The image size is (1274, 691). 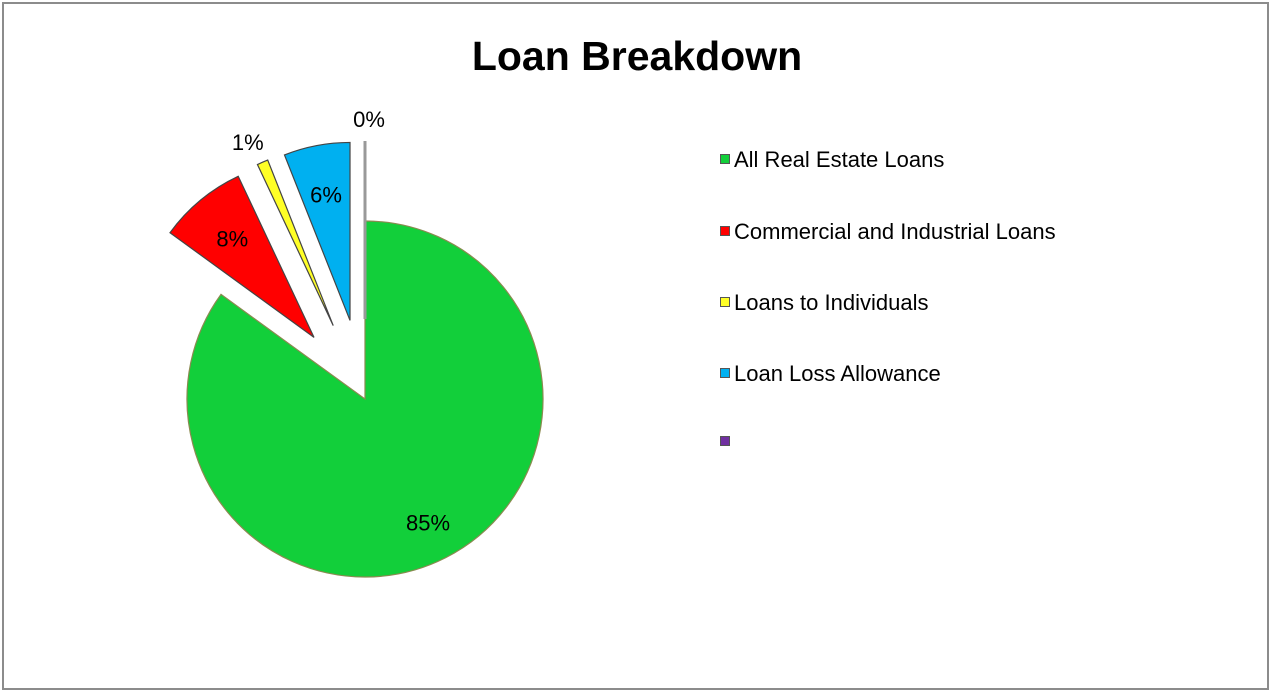 I want to click on legend-item: All Real Estate Loans, so click(x=892, y=160).